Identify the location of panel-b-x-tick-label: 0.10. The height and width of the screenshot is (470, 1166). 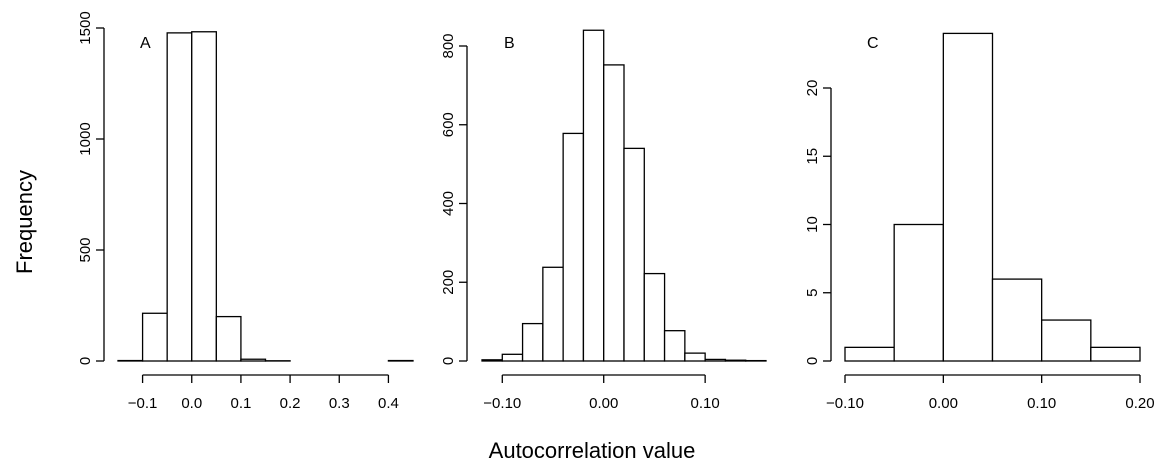
(705, 403).